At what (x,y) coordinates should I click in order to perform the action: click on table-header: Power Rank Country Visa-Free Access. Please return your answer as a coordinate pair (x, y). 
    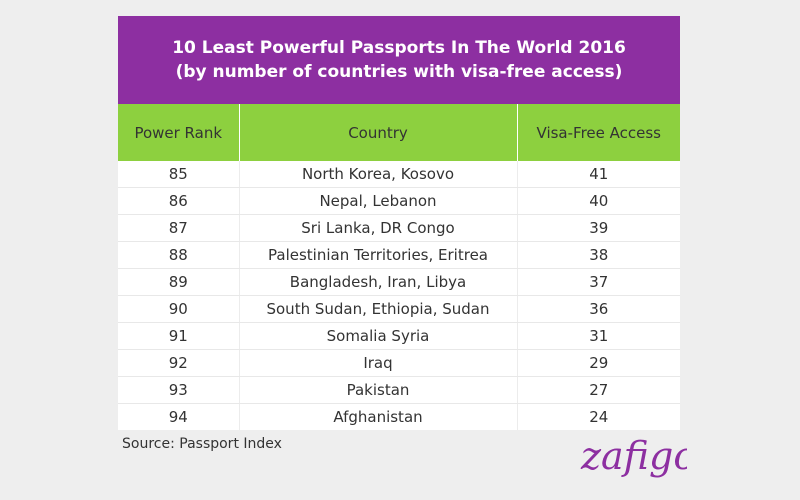
    Looking at the image, I should click on (399, 132).